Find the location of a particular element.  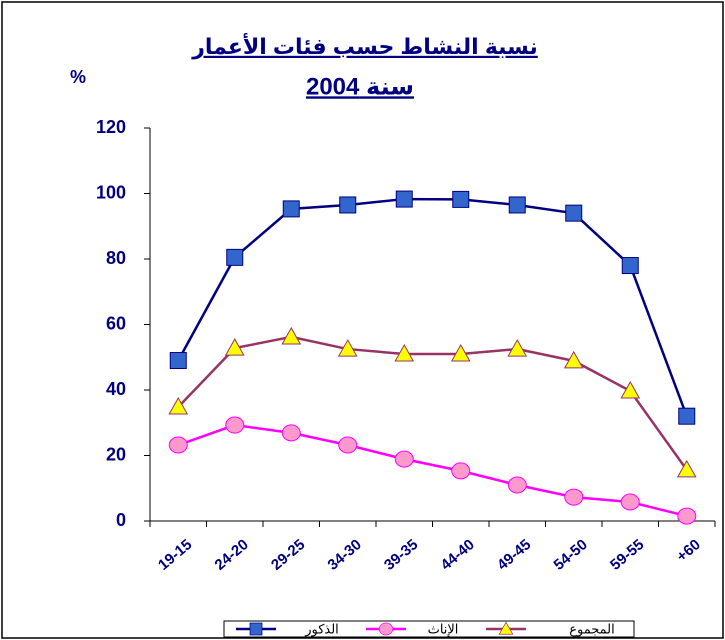

legend-box is located at coordinates (429, 629).